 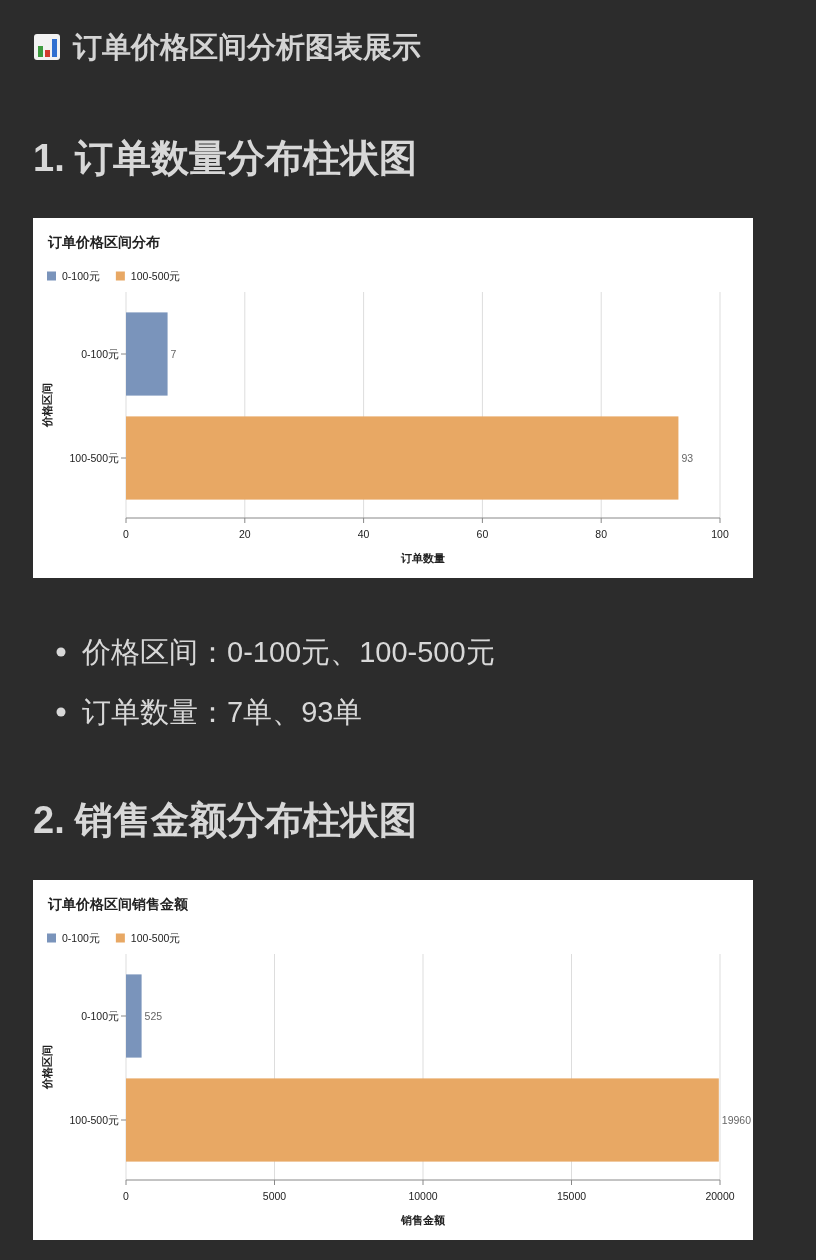 What do you see at coordinates (687, 458) in the screenshot?
I see `data-label: 93` at bounding box center [687, 458].